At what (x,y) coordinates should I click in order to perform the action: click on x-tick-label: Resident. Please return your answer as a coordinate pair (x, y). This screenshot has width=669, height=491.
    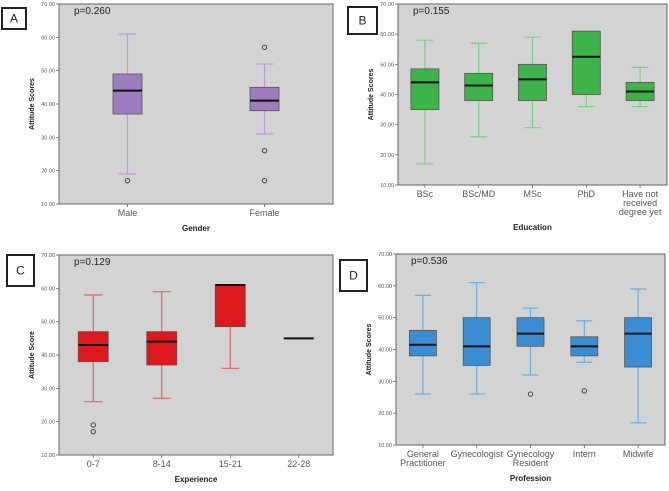
    Looking at the image, I should click on (531, 463).